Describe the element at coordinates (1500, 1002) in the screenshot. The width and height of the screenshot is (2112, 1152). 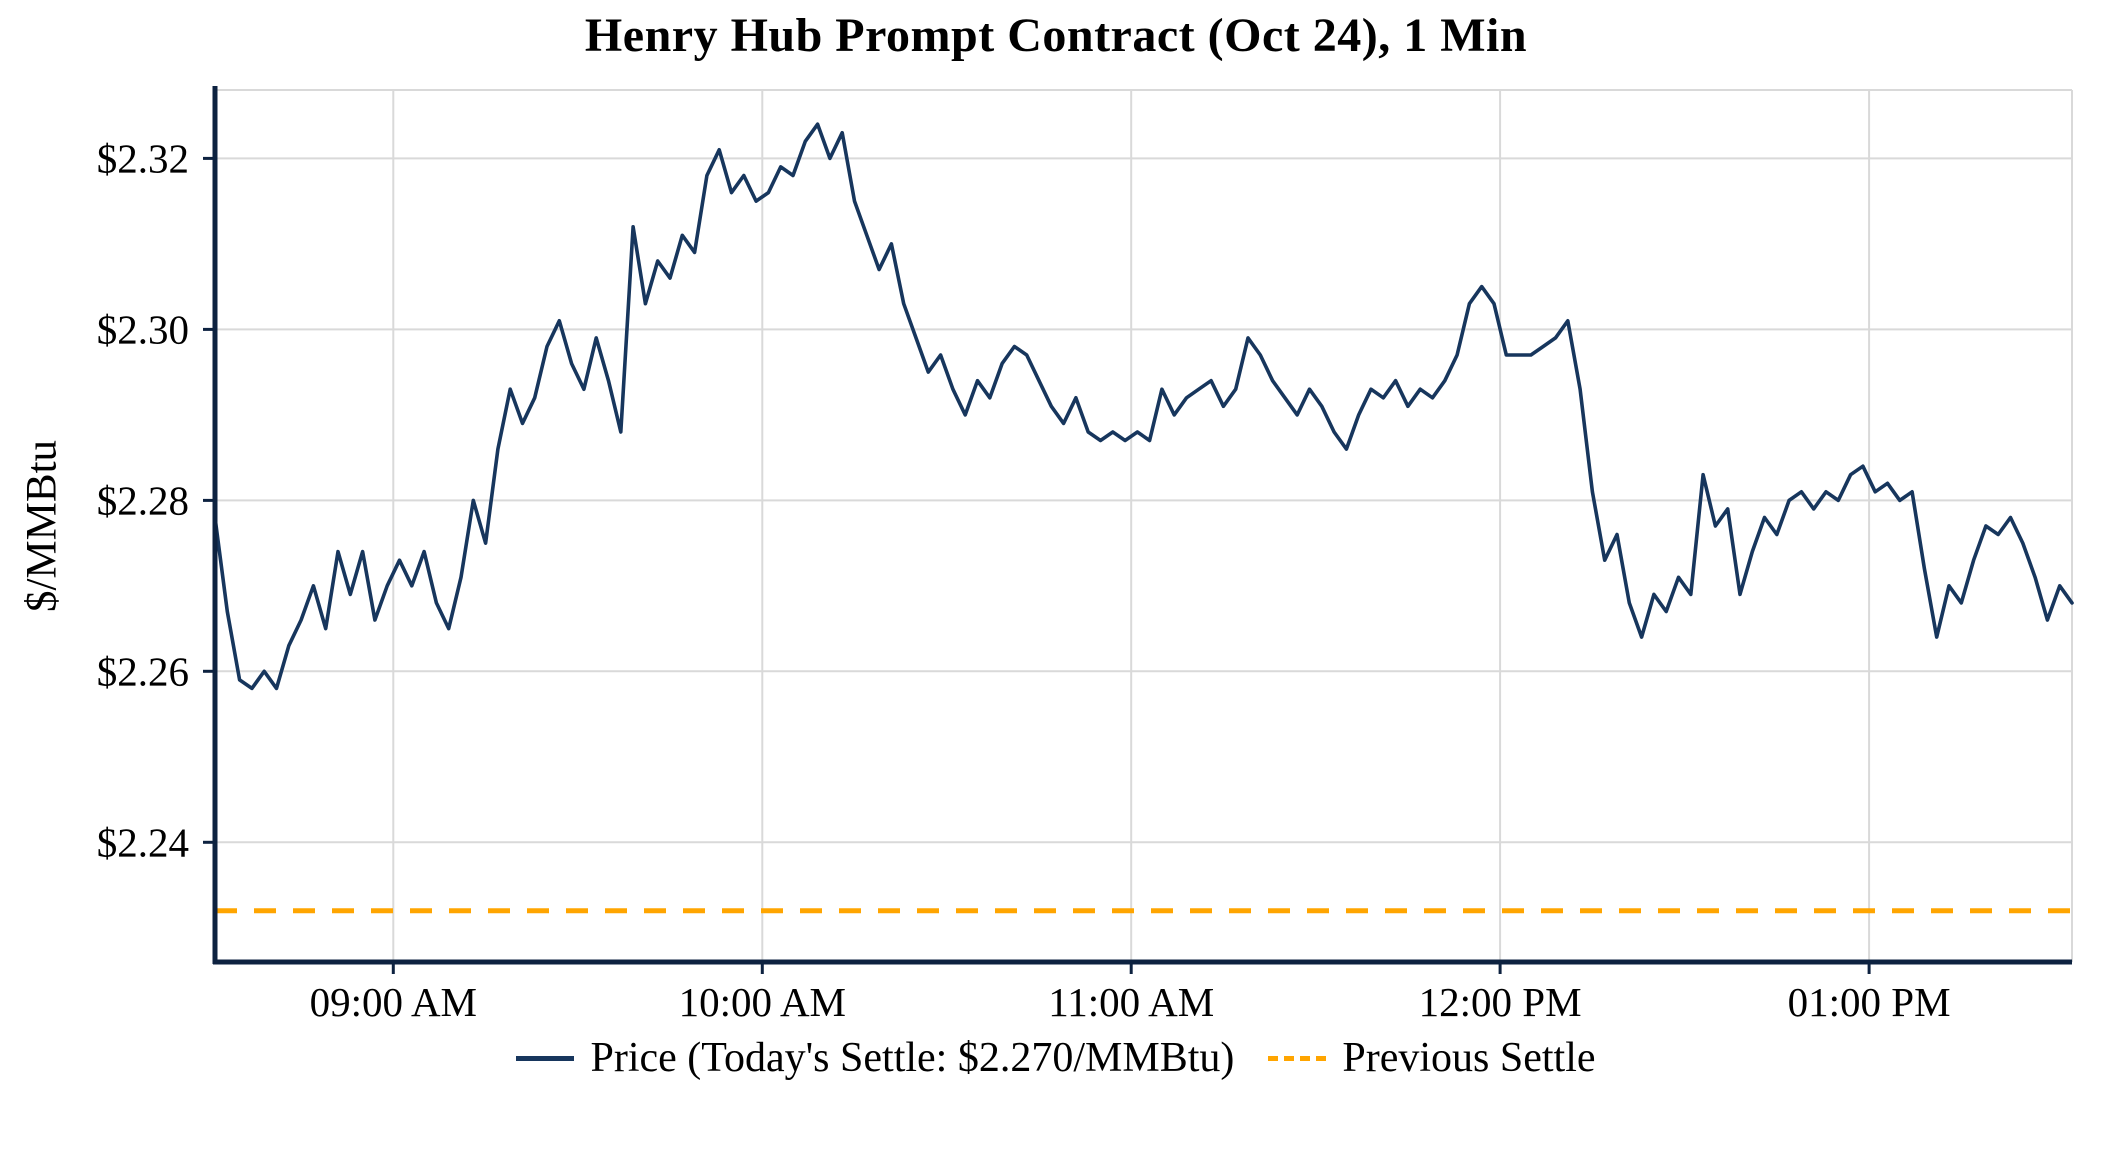
I see `x-tick-label: 12:00 PM` at that location.